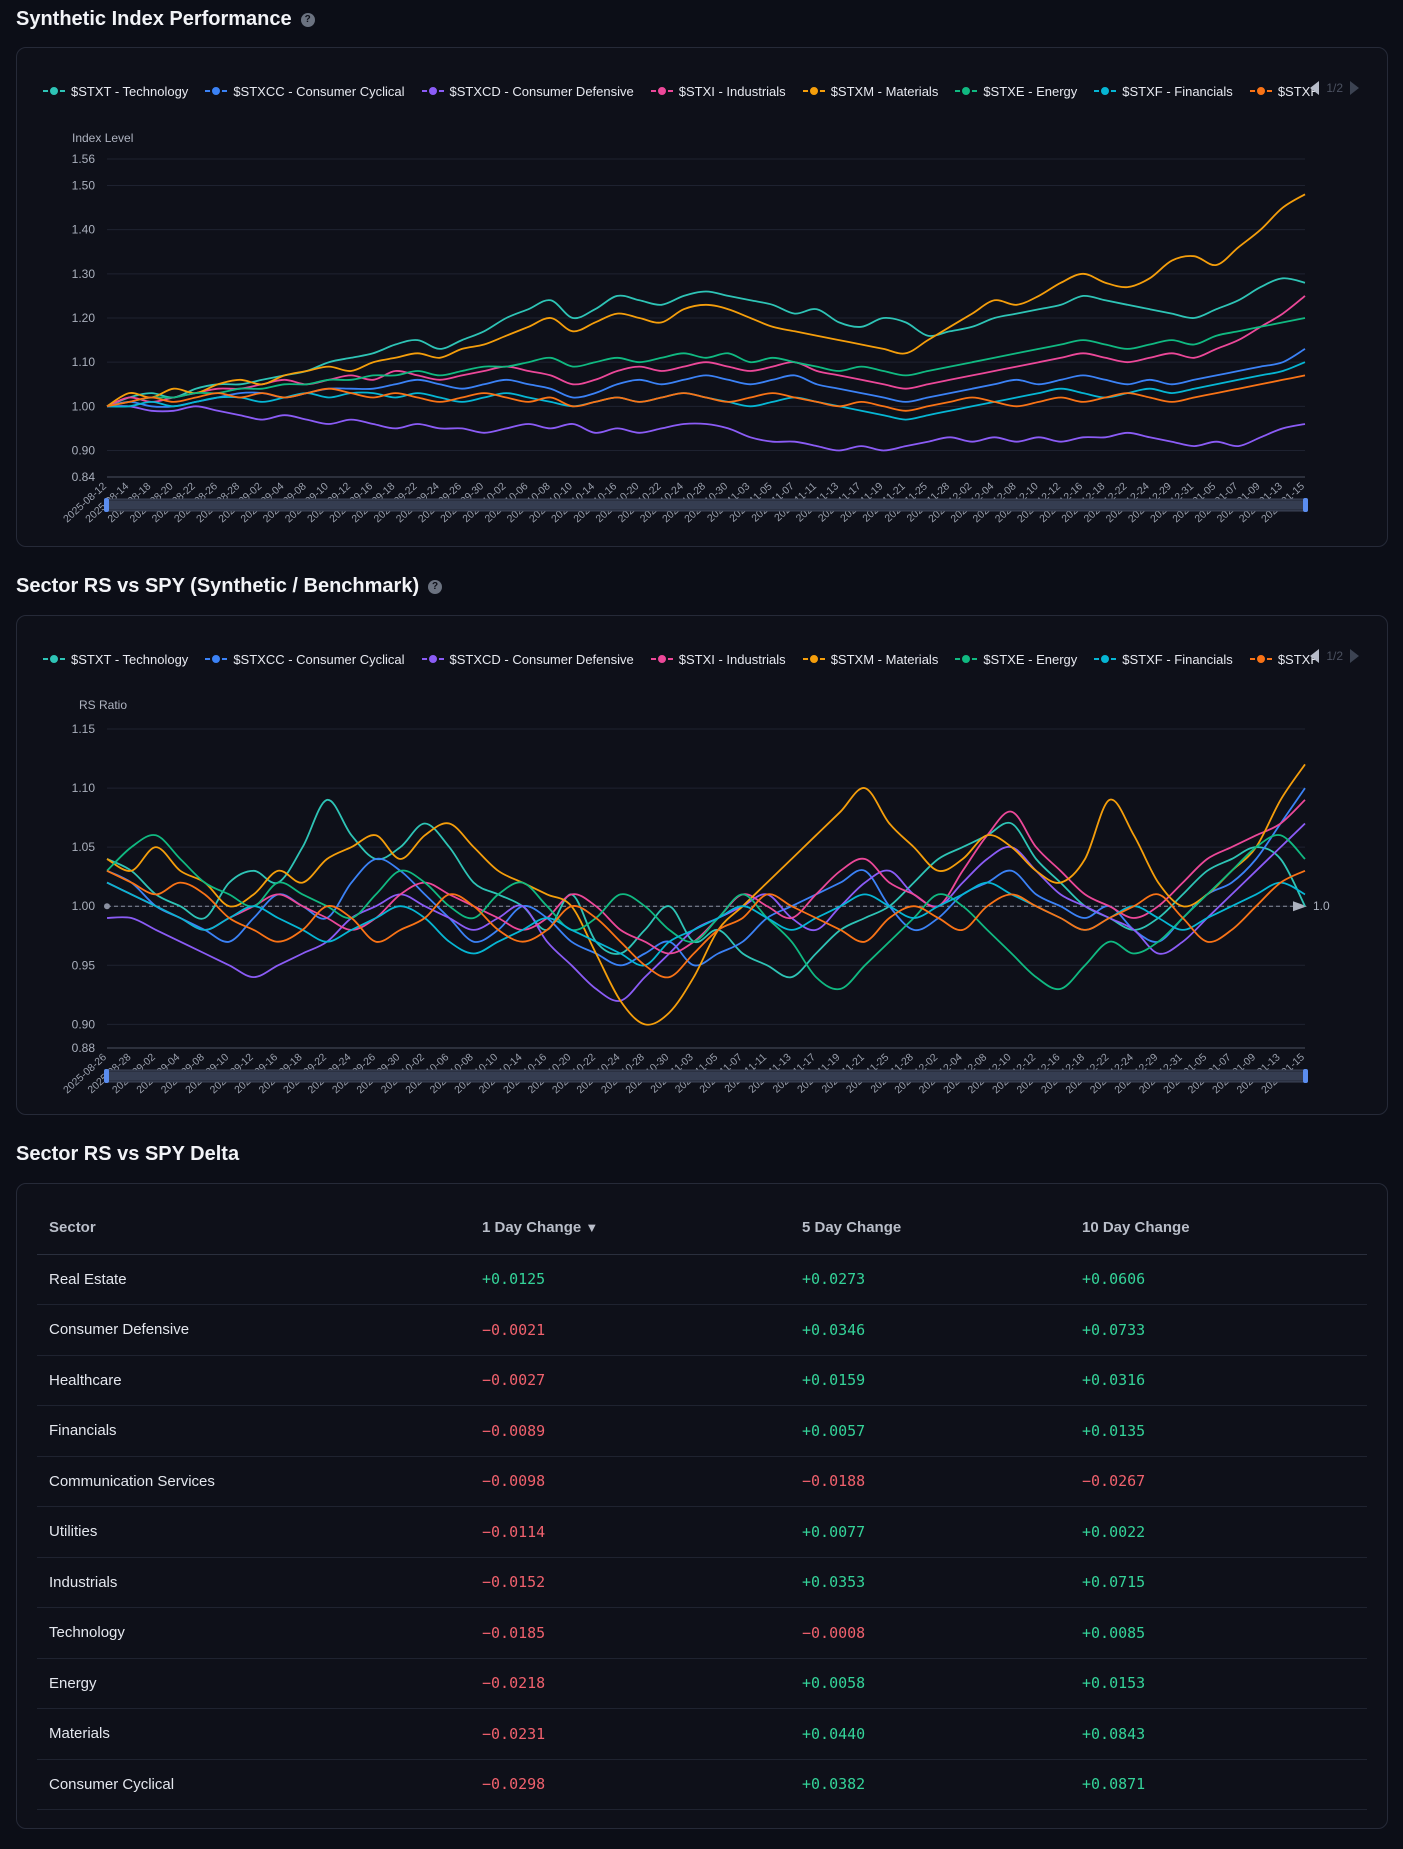 Image resolution: width=1403 pixels, height=1849 pixels. Describe the element at coordinates (930, 1582) in the screenshot. I see `change-value-cell: +0.0353` at that location.